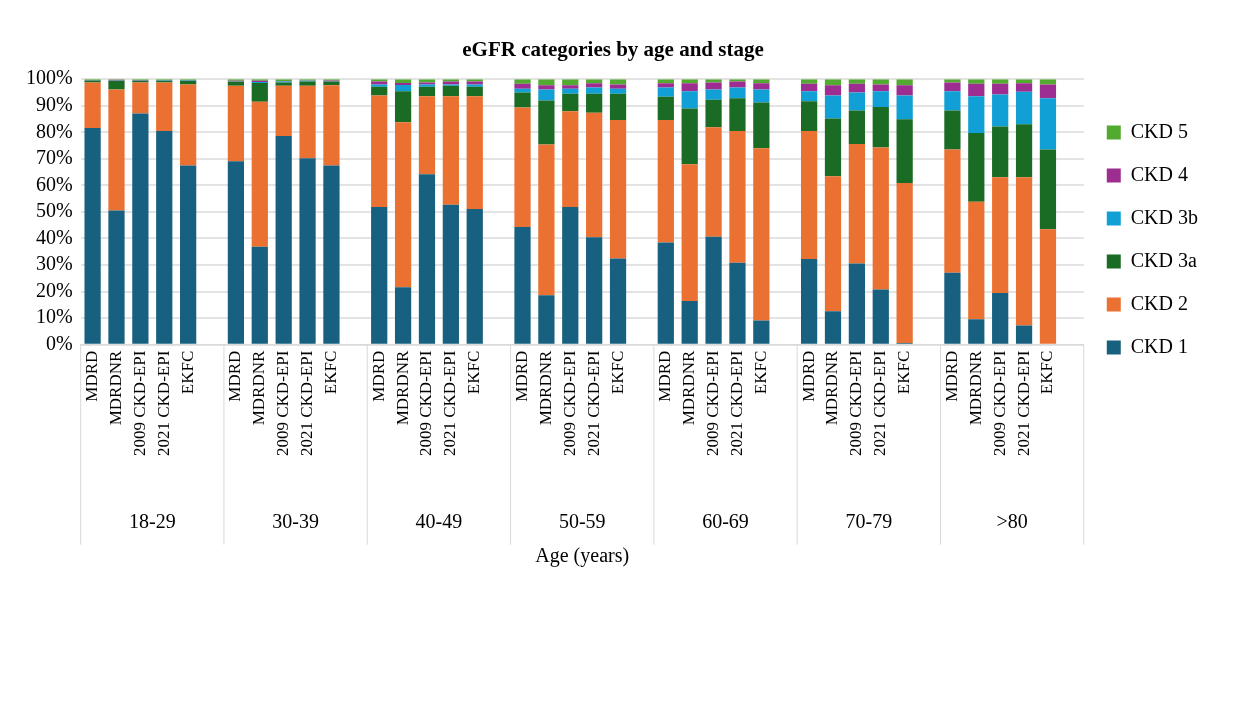 The image size is (1238, 707). What do you see at coordinates (54, 104) in the screenshot?
I see `y-tick-label: 90%` at bounding box center [54, 104].